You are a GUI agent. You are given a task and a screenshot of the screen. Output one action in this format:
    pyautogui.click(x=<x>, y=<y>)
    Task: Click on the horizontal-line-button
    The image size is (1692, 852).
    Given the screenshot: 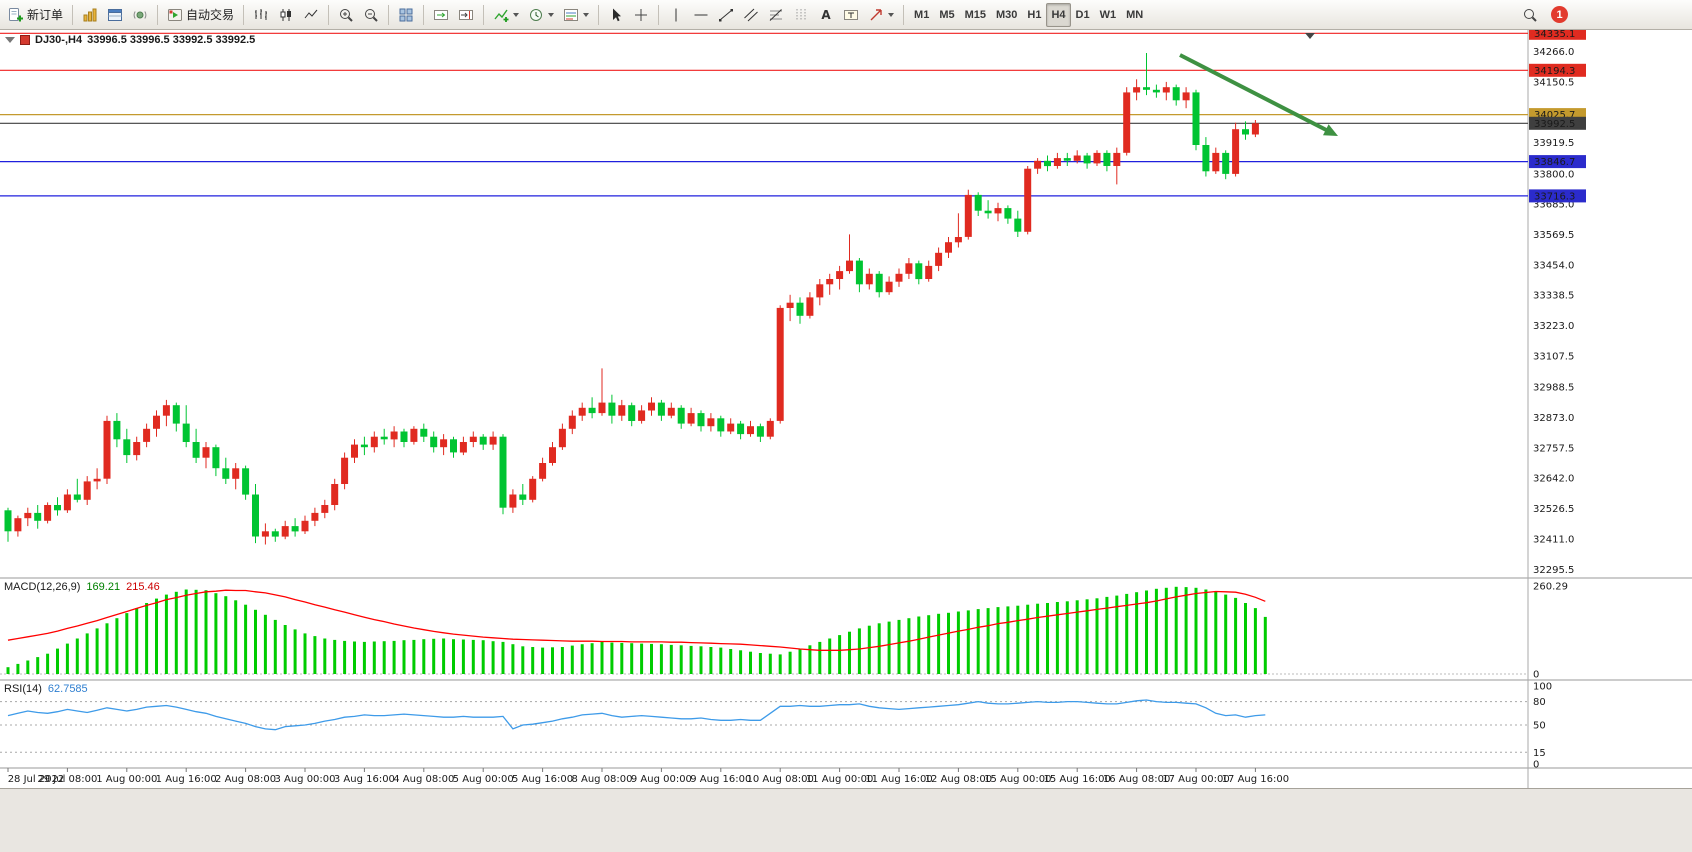 What is the action you would take?
    pyautogui.click(x=701, y=15)
    